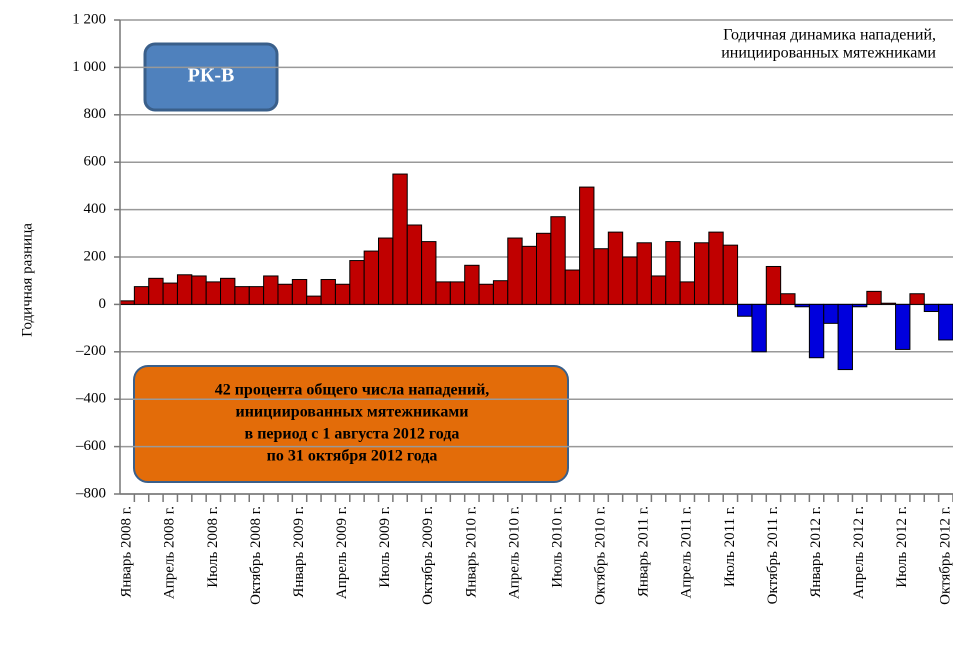 The image size is (953, 645). I want to click on annotation: инициированных мятежниками, so click(351, 412).